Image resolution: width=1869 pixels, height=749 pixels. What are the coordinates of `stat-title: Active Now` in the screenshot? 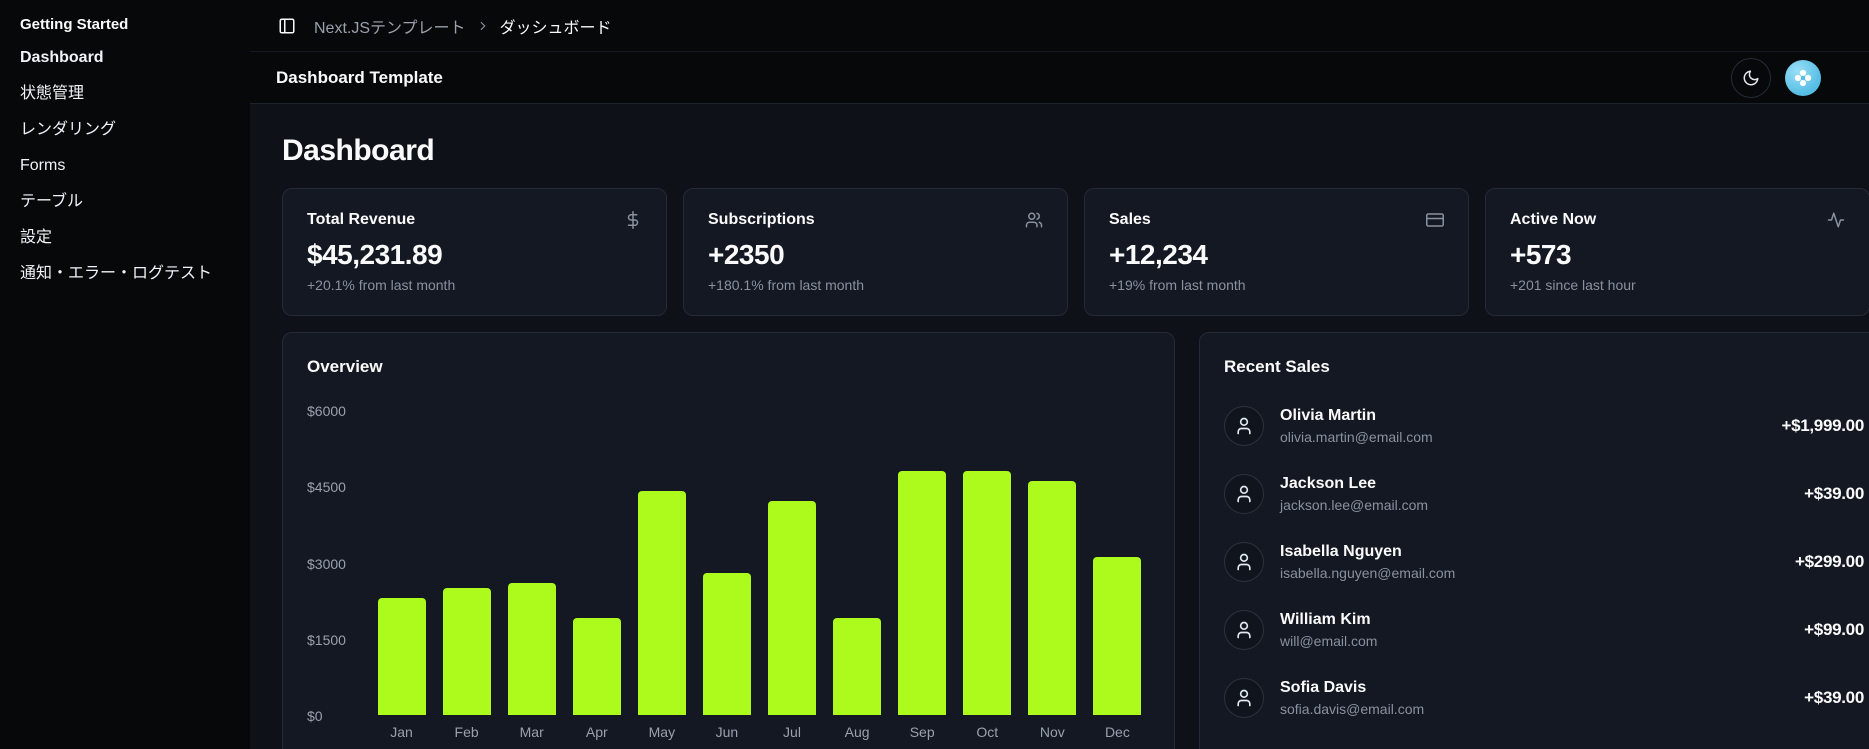 It's located at (1553, 219).